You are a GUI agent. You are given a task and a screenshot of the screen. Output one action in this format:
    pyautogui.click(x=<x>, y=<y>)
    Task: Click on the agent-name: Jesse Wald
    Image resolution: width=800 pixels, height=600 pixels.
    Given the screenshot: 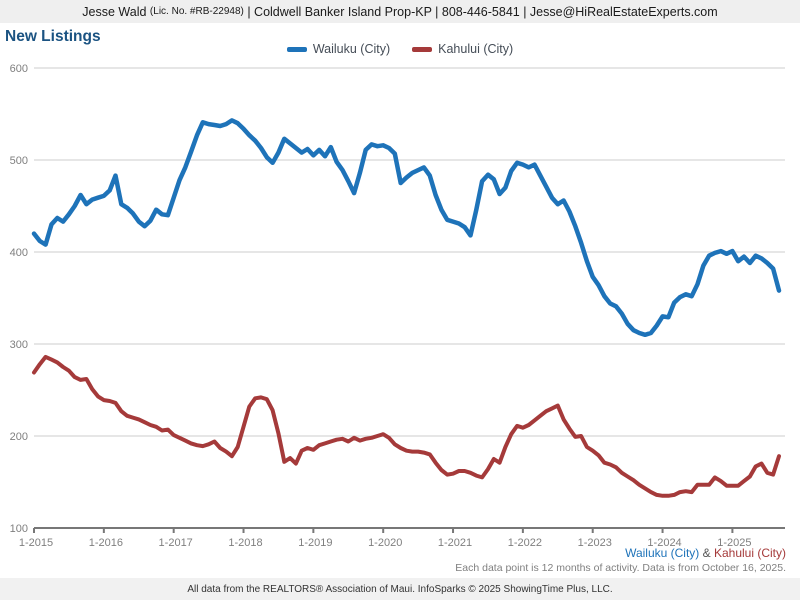 What is the action you would take?
    pyautogui.click(x=116, y=11)
    